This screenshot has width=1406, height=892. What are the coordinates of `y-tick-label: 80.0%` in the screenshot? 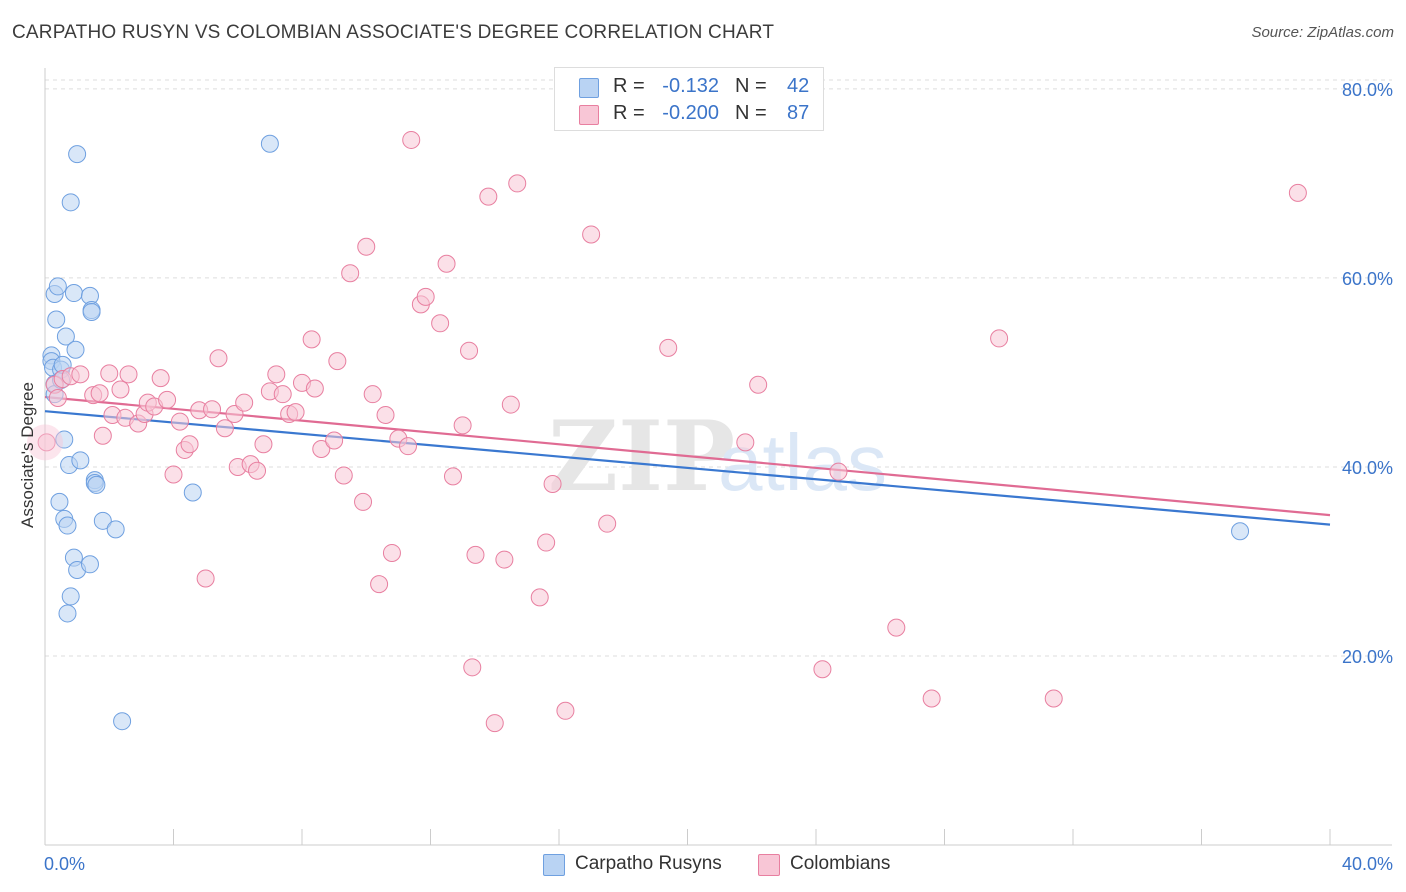 It's located at (1367, 90).